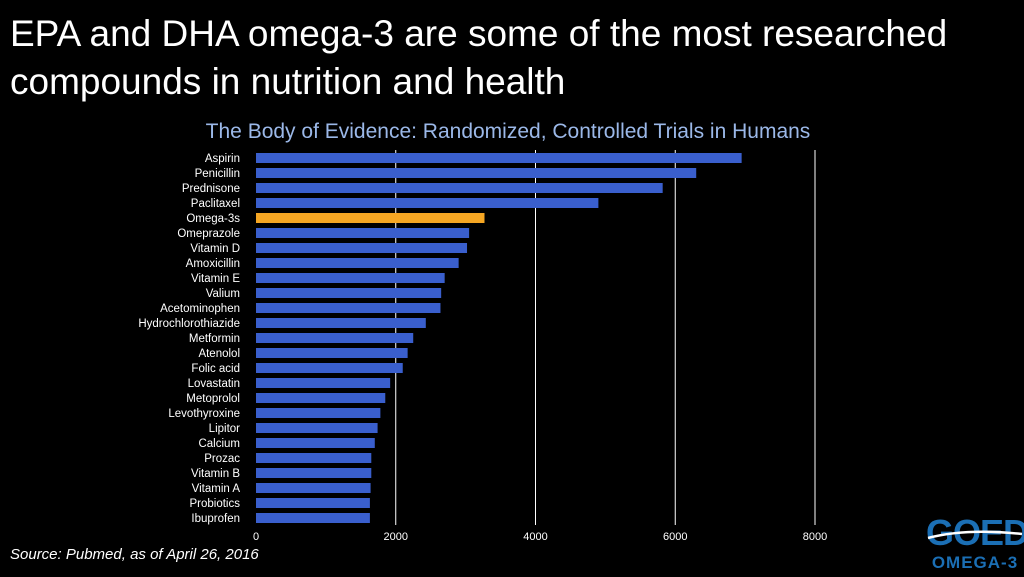 This screenshot has width=1024, height=577. Describe the element at coordinates (313, 488) in the screenshot. I see `bar-vitamin-a` at that location.